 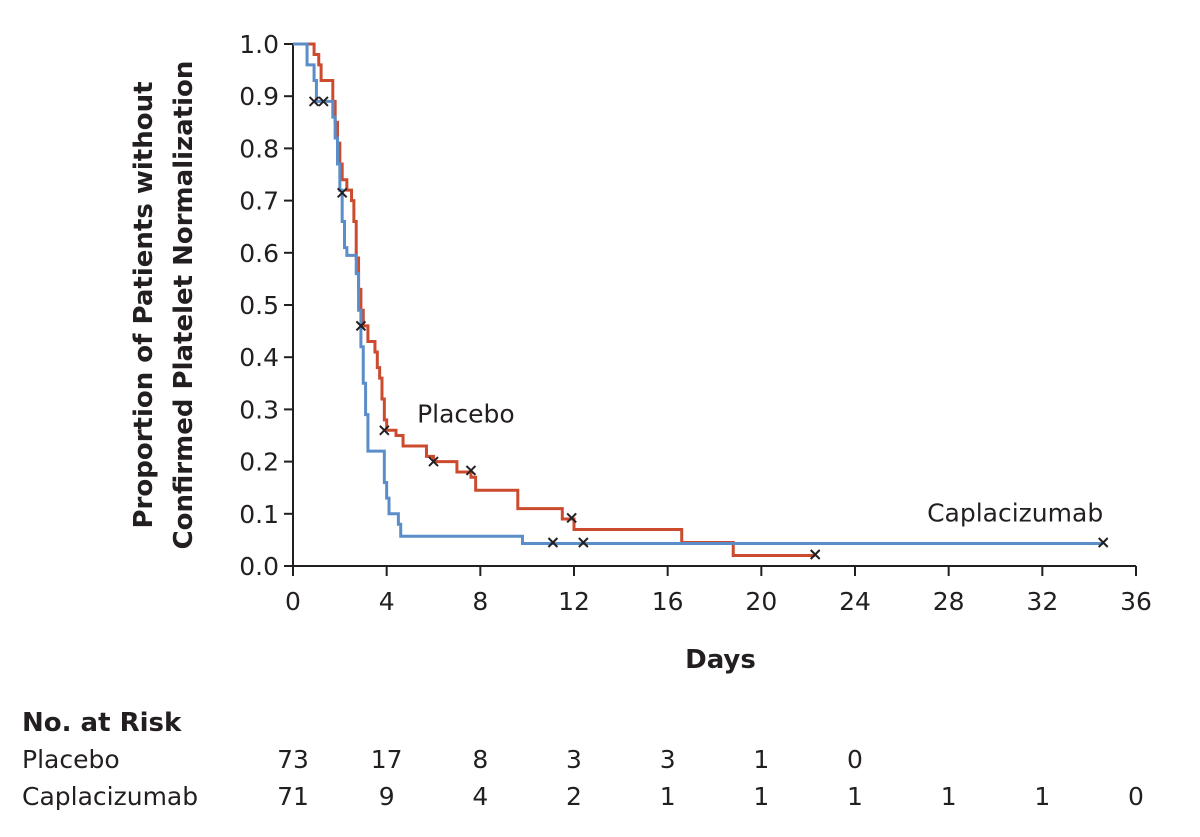 I want to click on x-tick-label: 20, so click(x=761, y=601).